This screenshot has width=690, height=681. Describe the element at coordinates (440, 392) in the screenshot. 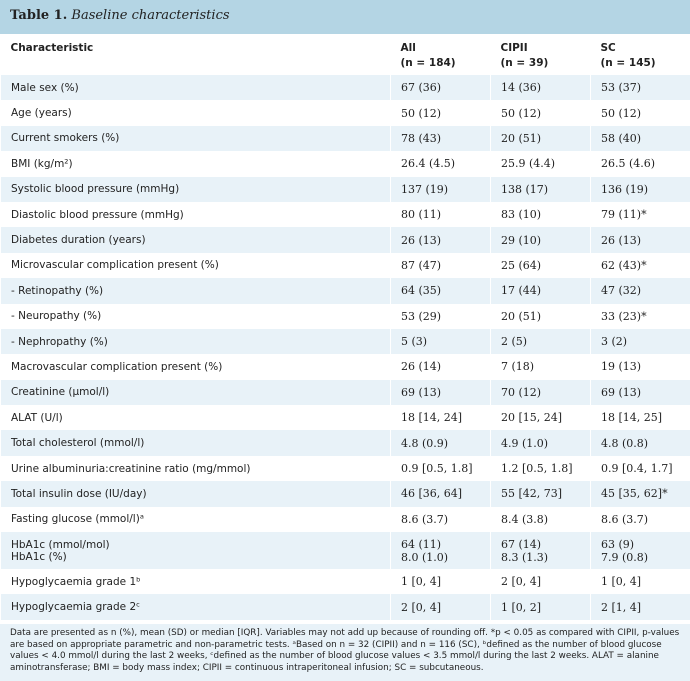

I see `cell-all: 69 (13)` at that location.